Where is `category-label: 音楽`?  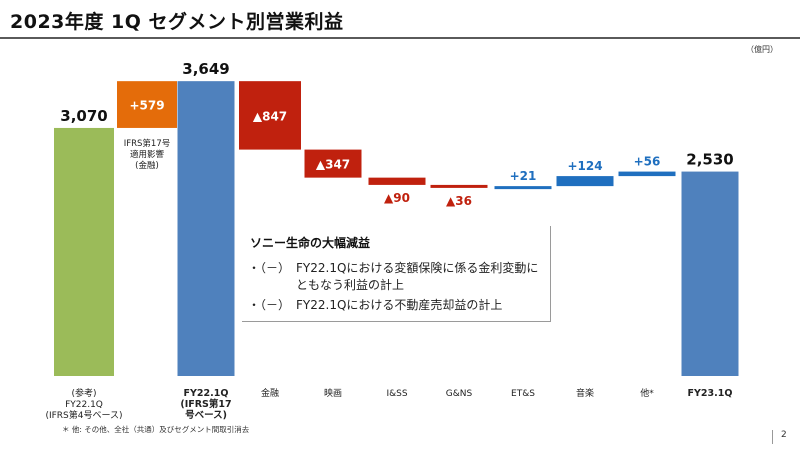
category-label: 音楽 is located at coordinates (585, 393).